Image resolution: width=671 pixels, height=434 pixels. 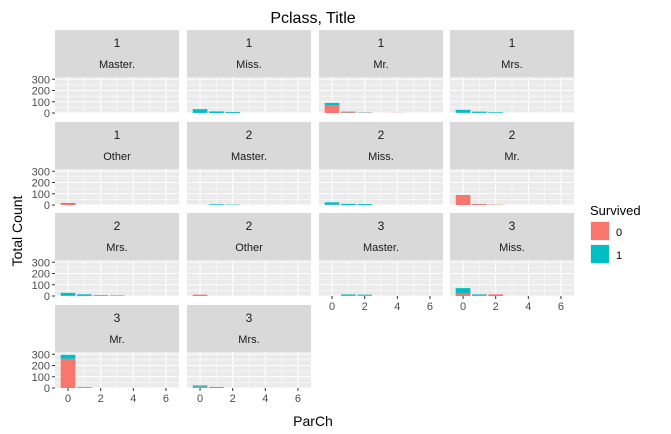 I want to click on facet-panel: 2 Mr., so click(x=512, y=164).